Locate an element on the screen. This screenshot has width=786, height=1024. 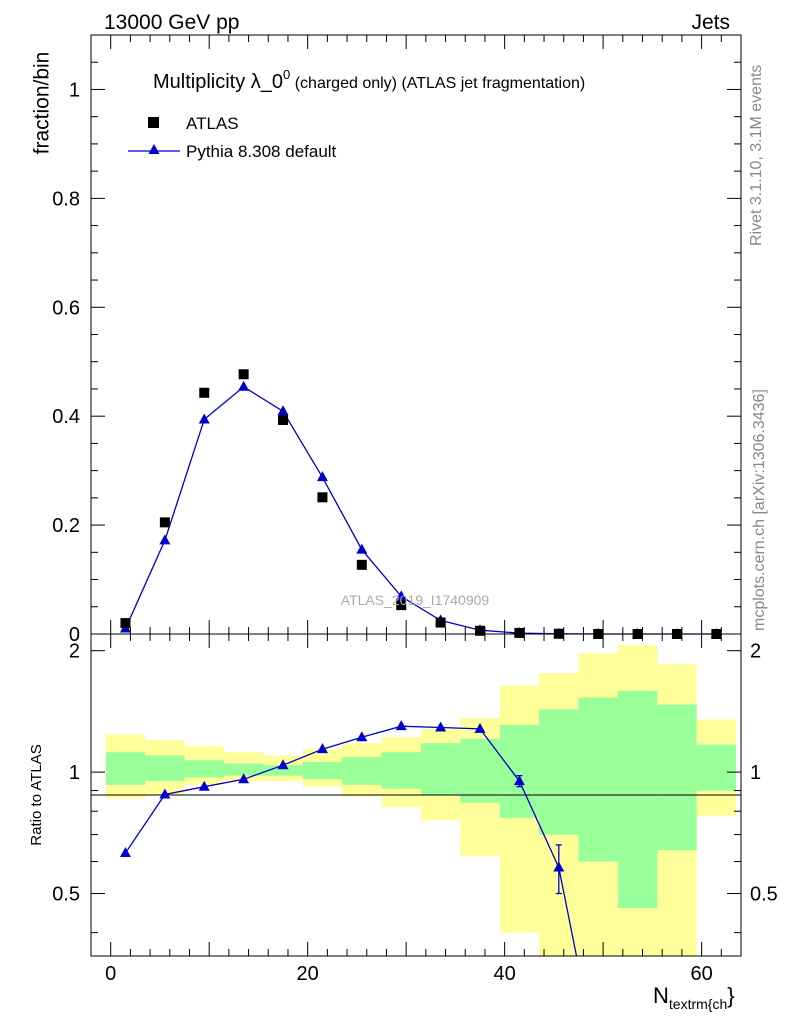
y-tick-label: 0.2 is located at coordinates (66, 526).